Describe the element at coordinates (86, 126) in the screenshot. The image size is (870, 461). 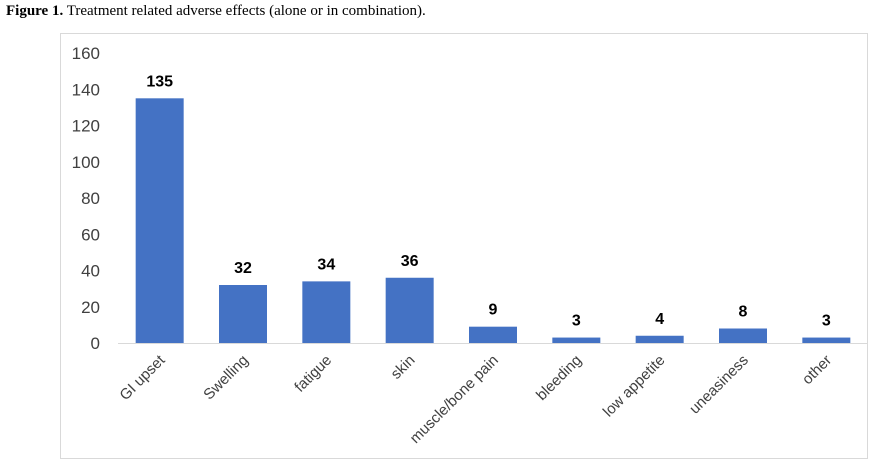
I see `y-tick-label: 120` at that location.